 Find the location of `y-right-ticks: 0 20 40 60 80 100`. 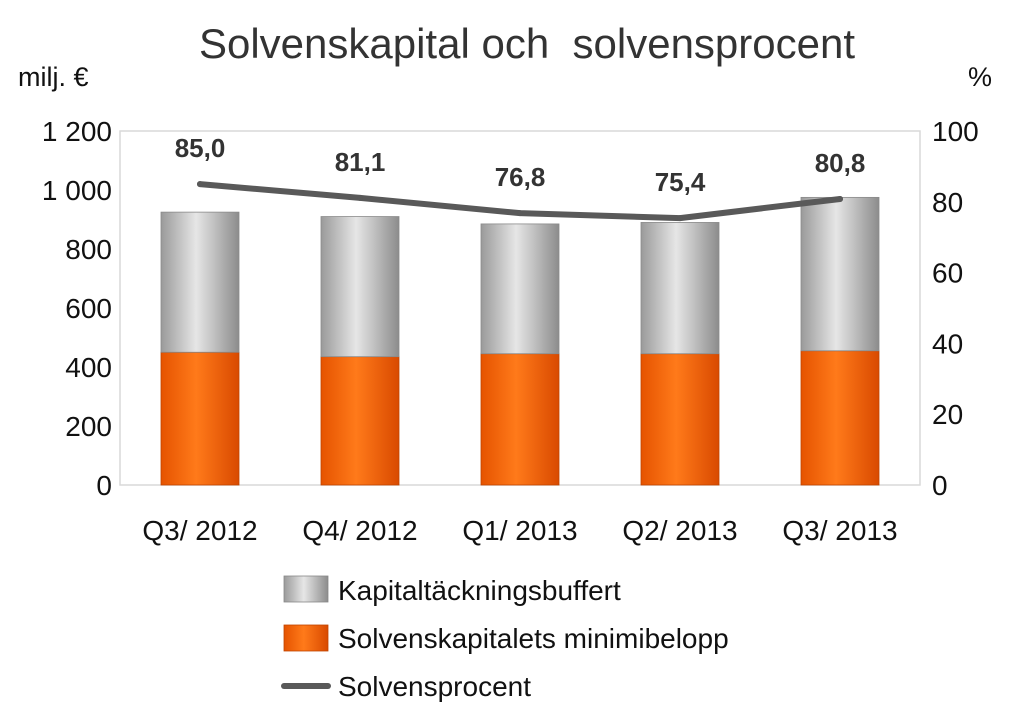

y-right-ticks: 0 20 40 60 80 100 is located at coordinates (955, 308).